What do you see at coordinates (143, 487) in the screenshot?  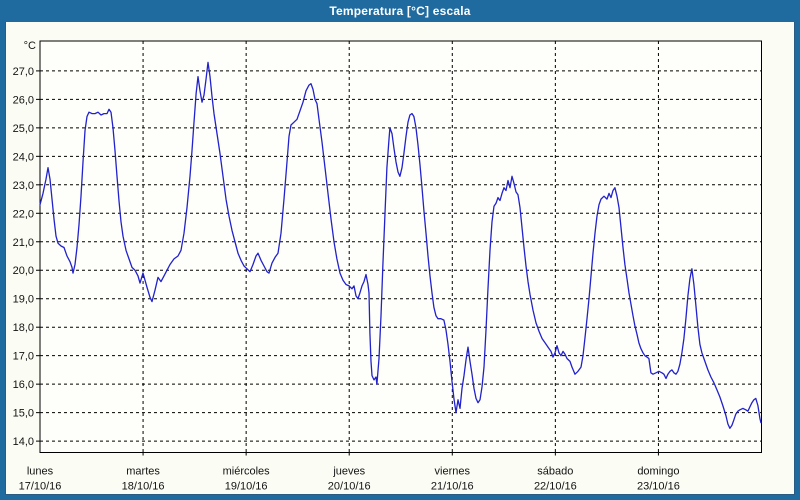 I see `x-date-label: 18/10/16` at bounding box center [143, 487].